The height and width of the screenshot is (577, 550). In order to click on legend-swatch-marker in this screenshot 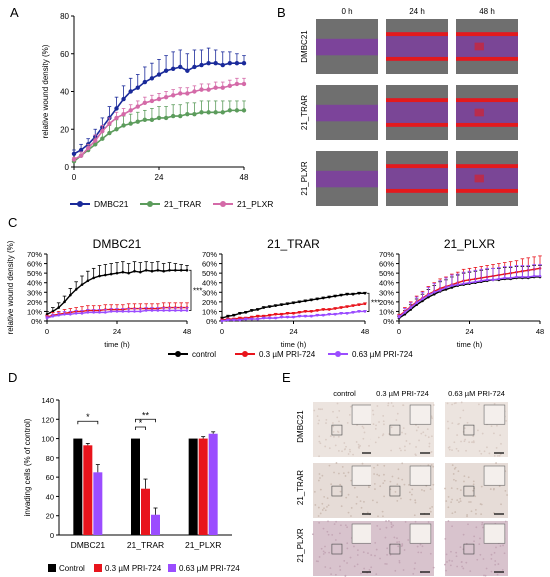, I will do `click(245, 354)`.